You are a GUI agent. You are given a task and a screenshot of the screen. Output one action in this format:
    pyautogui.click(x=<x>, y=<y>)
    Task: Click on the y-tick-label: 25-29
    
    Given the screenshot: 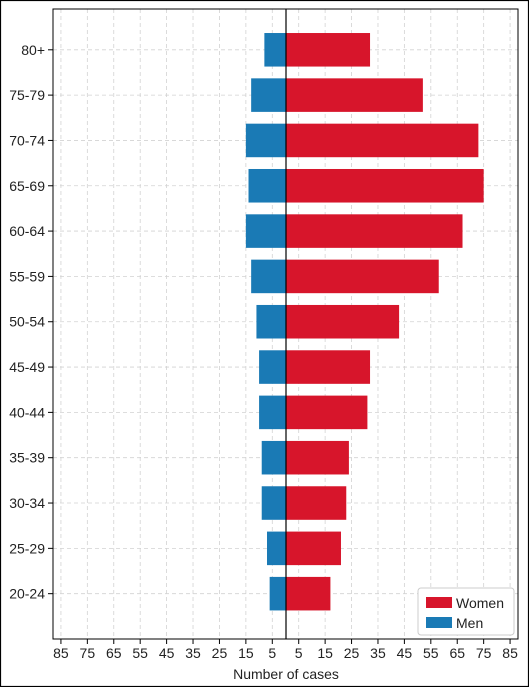 What is the action you would take?
    pyautogui.click(x=27, y=548)
    